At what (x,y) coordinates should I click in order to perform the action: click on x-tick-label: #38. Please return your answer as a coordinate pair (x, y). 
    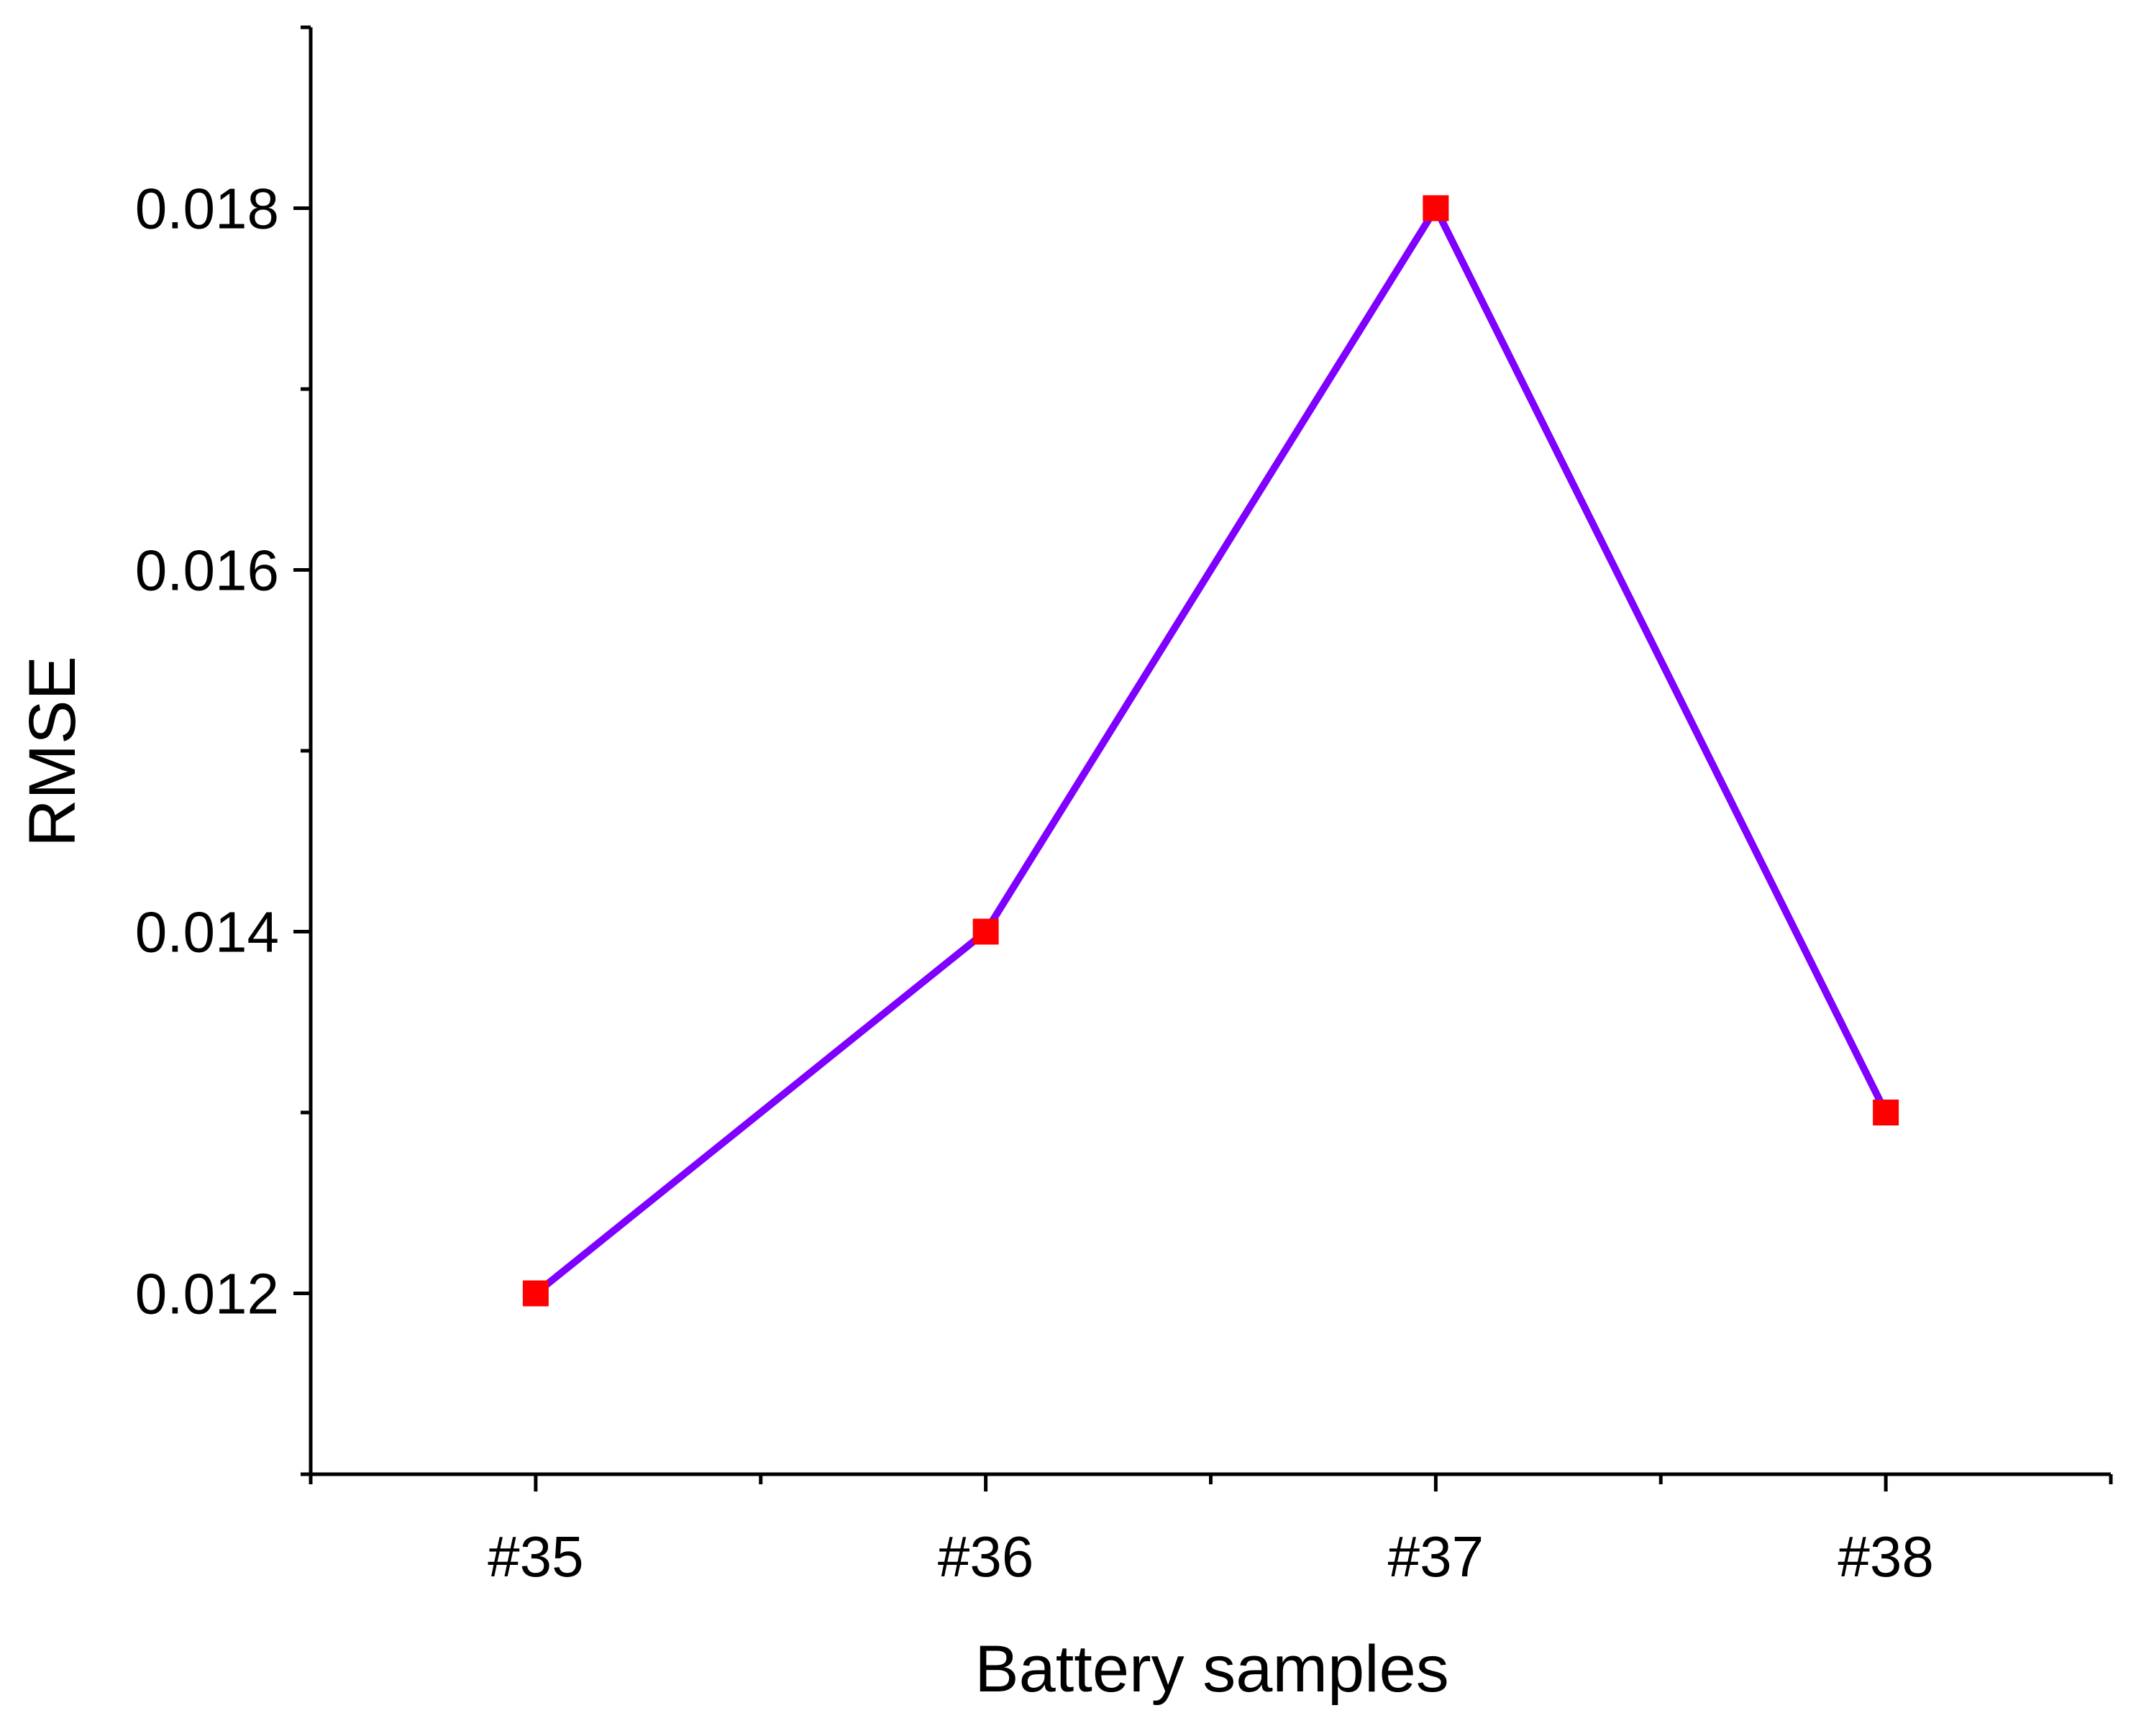
    Looking at the image, I should click on (1885, 1557).